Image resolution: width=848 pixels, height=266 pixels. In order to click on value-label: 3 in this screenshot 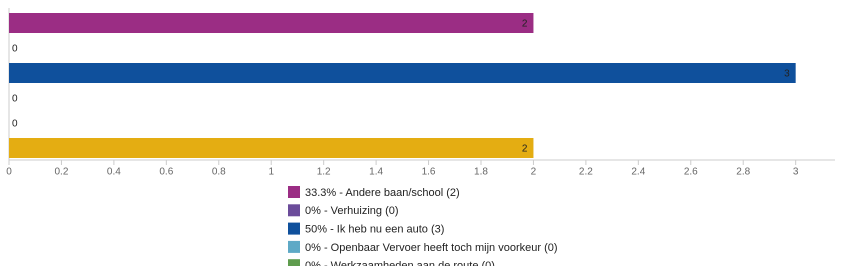, I will do `click(787, 74)`.